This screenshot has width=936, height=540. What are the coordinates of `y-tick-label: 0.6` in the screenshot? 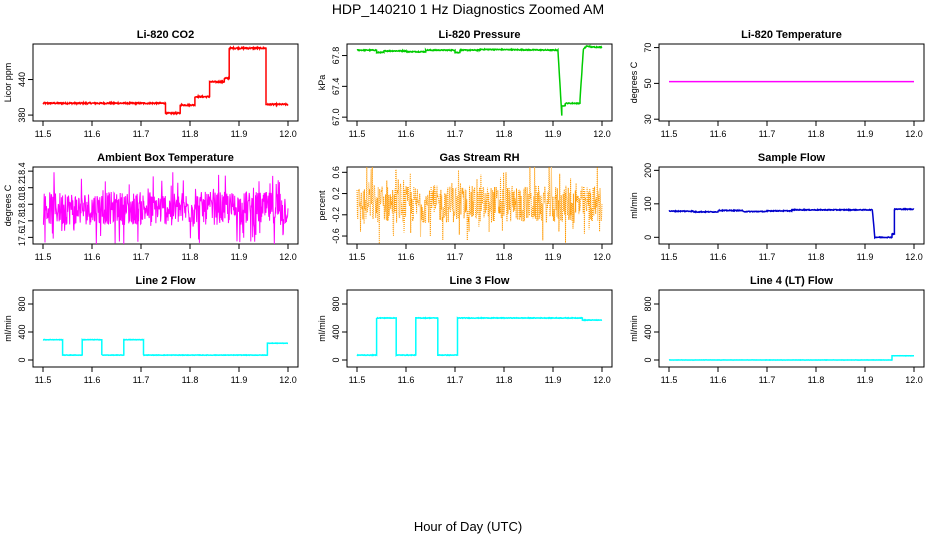 It's located at (336, 172).